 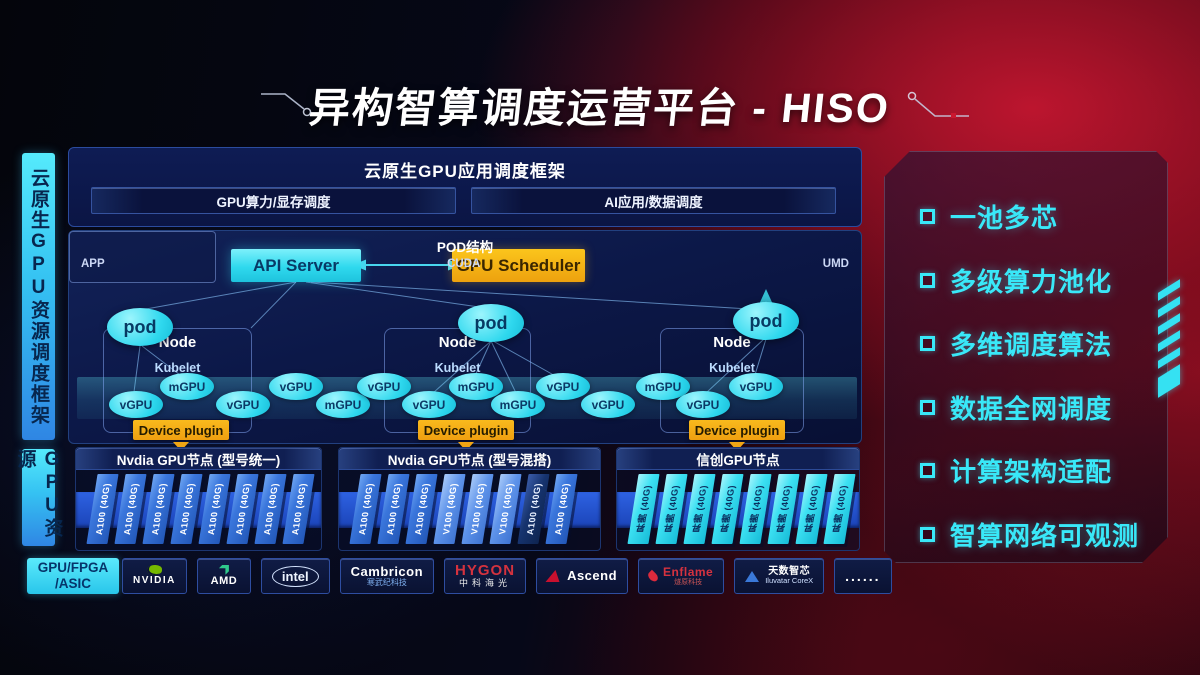 I want to click on nvidia-logo-icon, so click(x=154, y=570).